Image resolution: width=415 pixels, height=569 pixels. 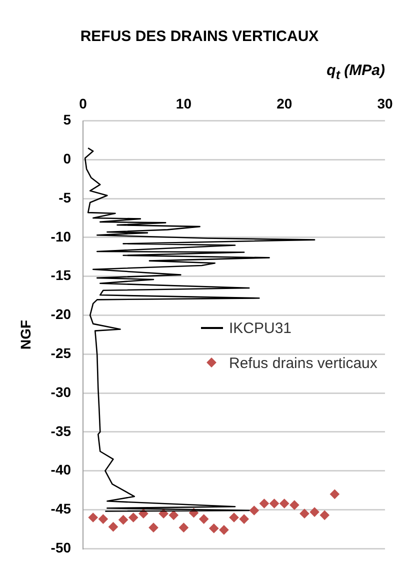 What do you see at coordinates (61, 547) in the screenshot?
I see `y-tick-label: -50` at bounding box center [61, 547].